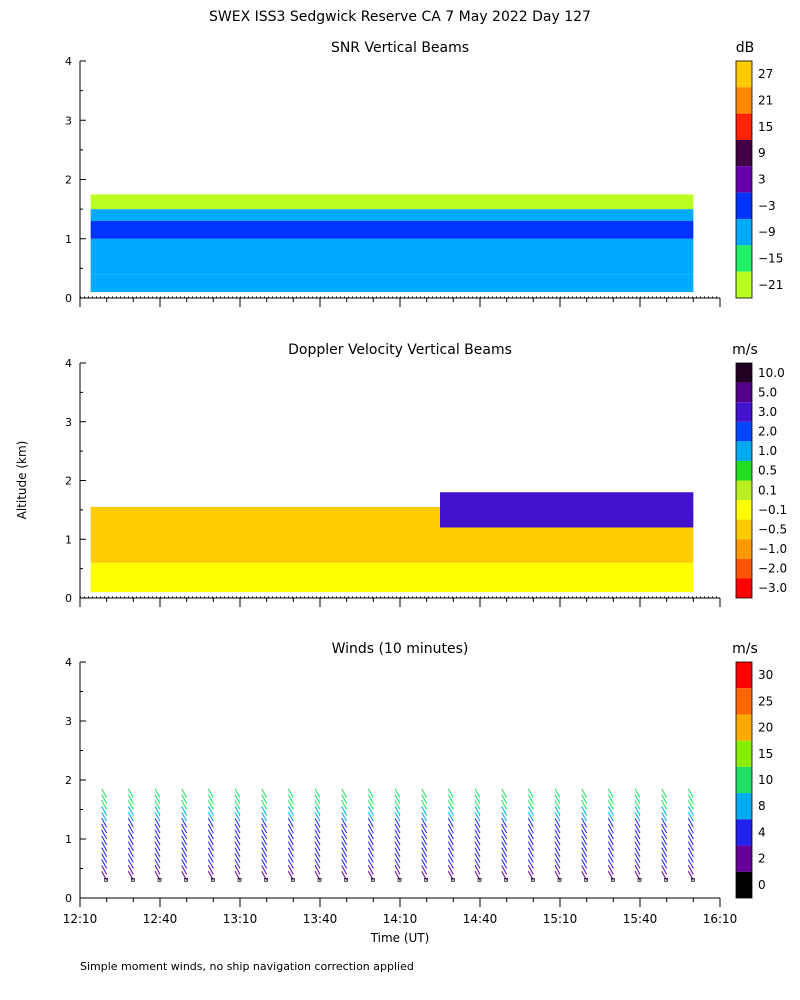 This screenshot has height=1000, width=800. I want to click on colorbar-label: 10, so click(765, 780).